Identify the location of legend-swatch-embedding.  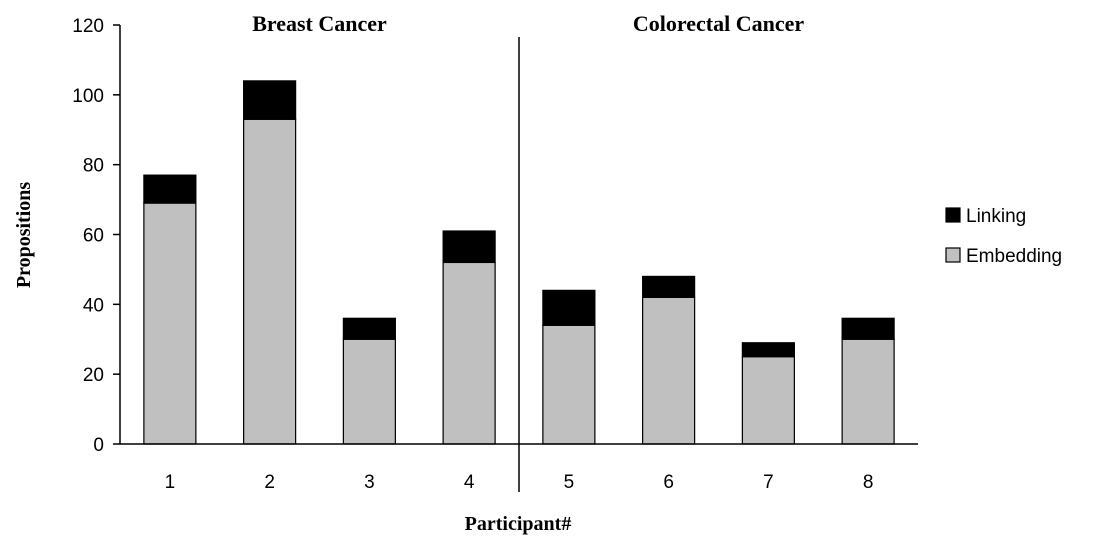
(953, 255).